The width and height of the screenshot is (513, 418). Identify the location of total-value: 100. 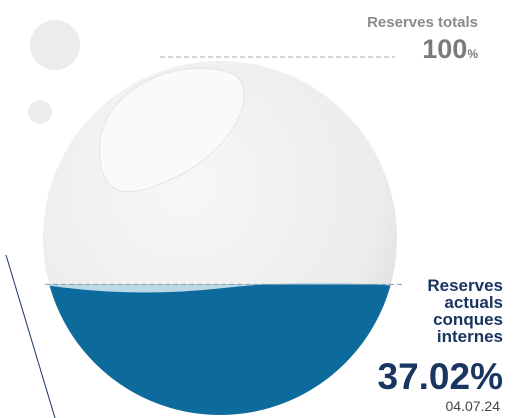
(445, 49).